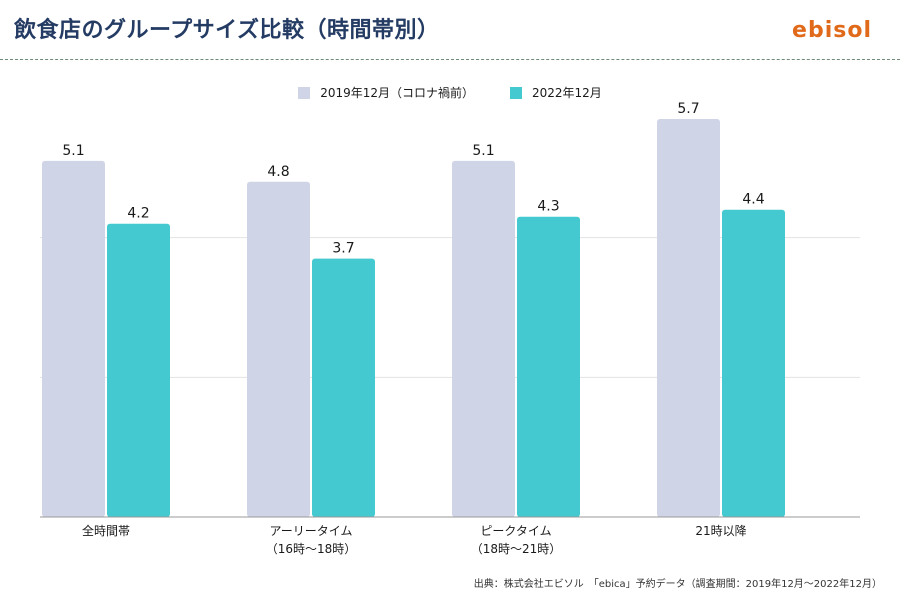 This screenshot has width=900, height=600. Describe the element at coordinates (304, 92) in the screenshot. I see `legend-swatch-2019` at that location.